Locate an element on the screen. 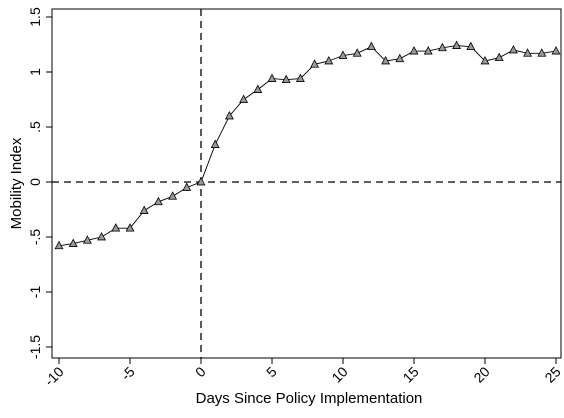  x-tick-label: 10 is located at coordinates (339, 374).